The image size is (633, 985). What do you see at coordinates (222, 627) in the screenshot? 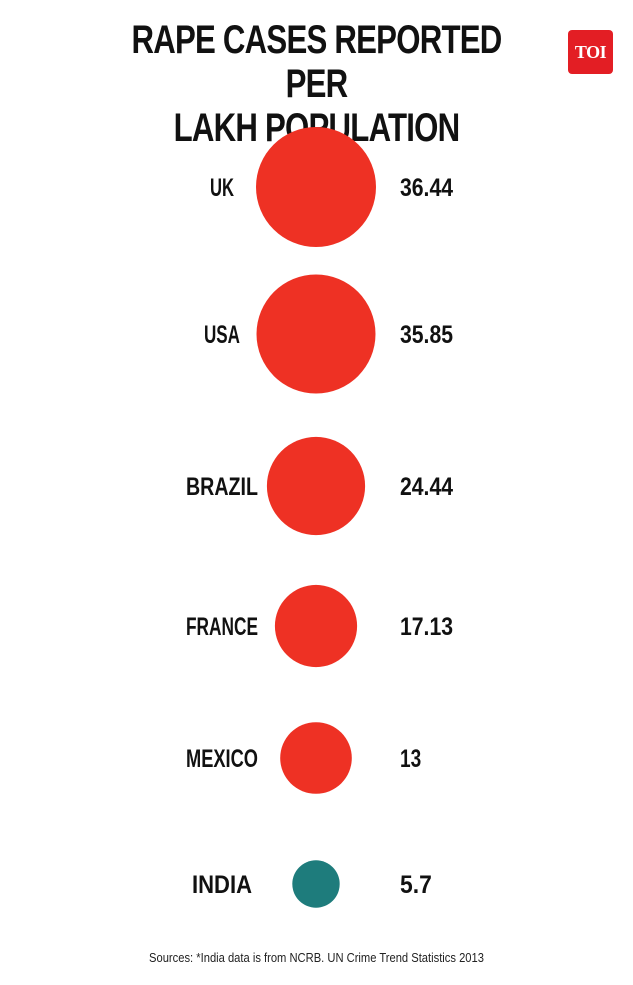
I see `country-label-france: FRANCE` at bounding box center [222, 627].